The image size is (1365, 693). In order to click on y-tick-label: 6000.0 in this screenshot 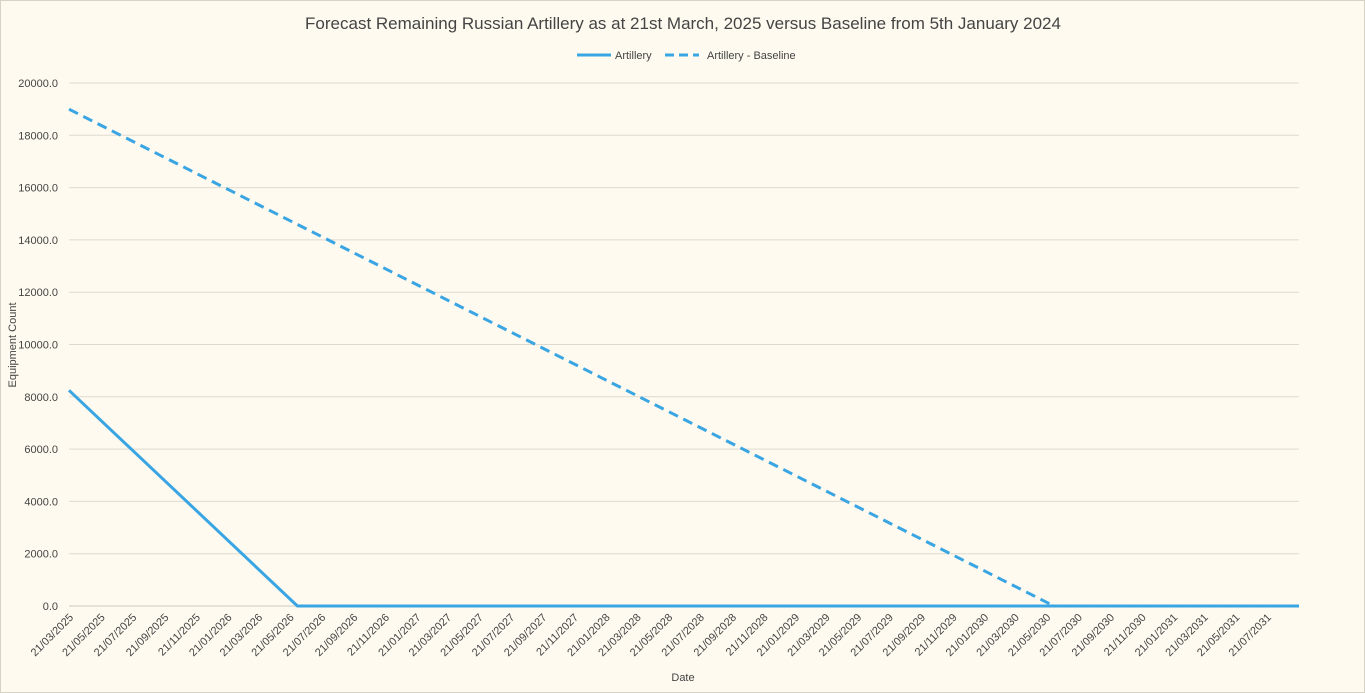, I will do `click(41, 450)`.